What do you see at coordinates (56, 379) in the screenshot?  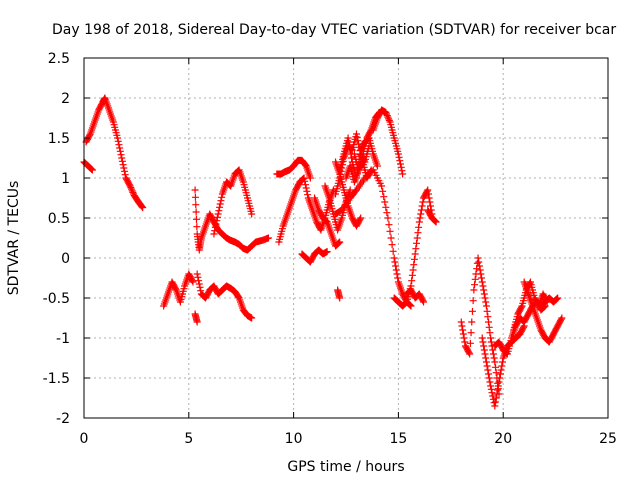 I see `y-tick-label: -1.5` at bounding box center [56, 379].